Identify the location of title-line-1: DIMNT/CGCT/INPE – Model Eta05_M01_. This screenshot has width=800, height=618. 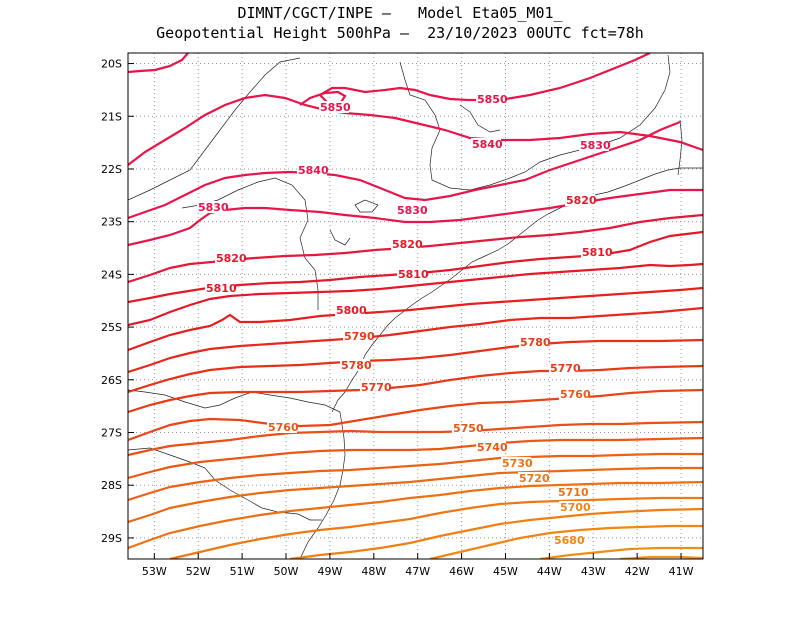
(400, 13).